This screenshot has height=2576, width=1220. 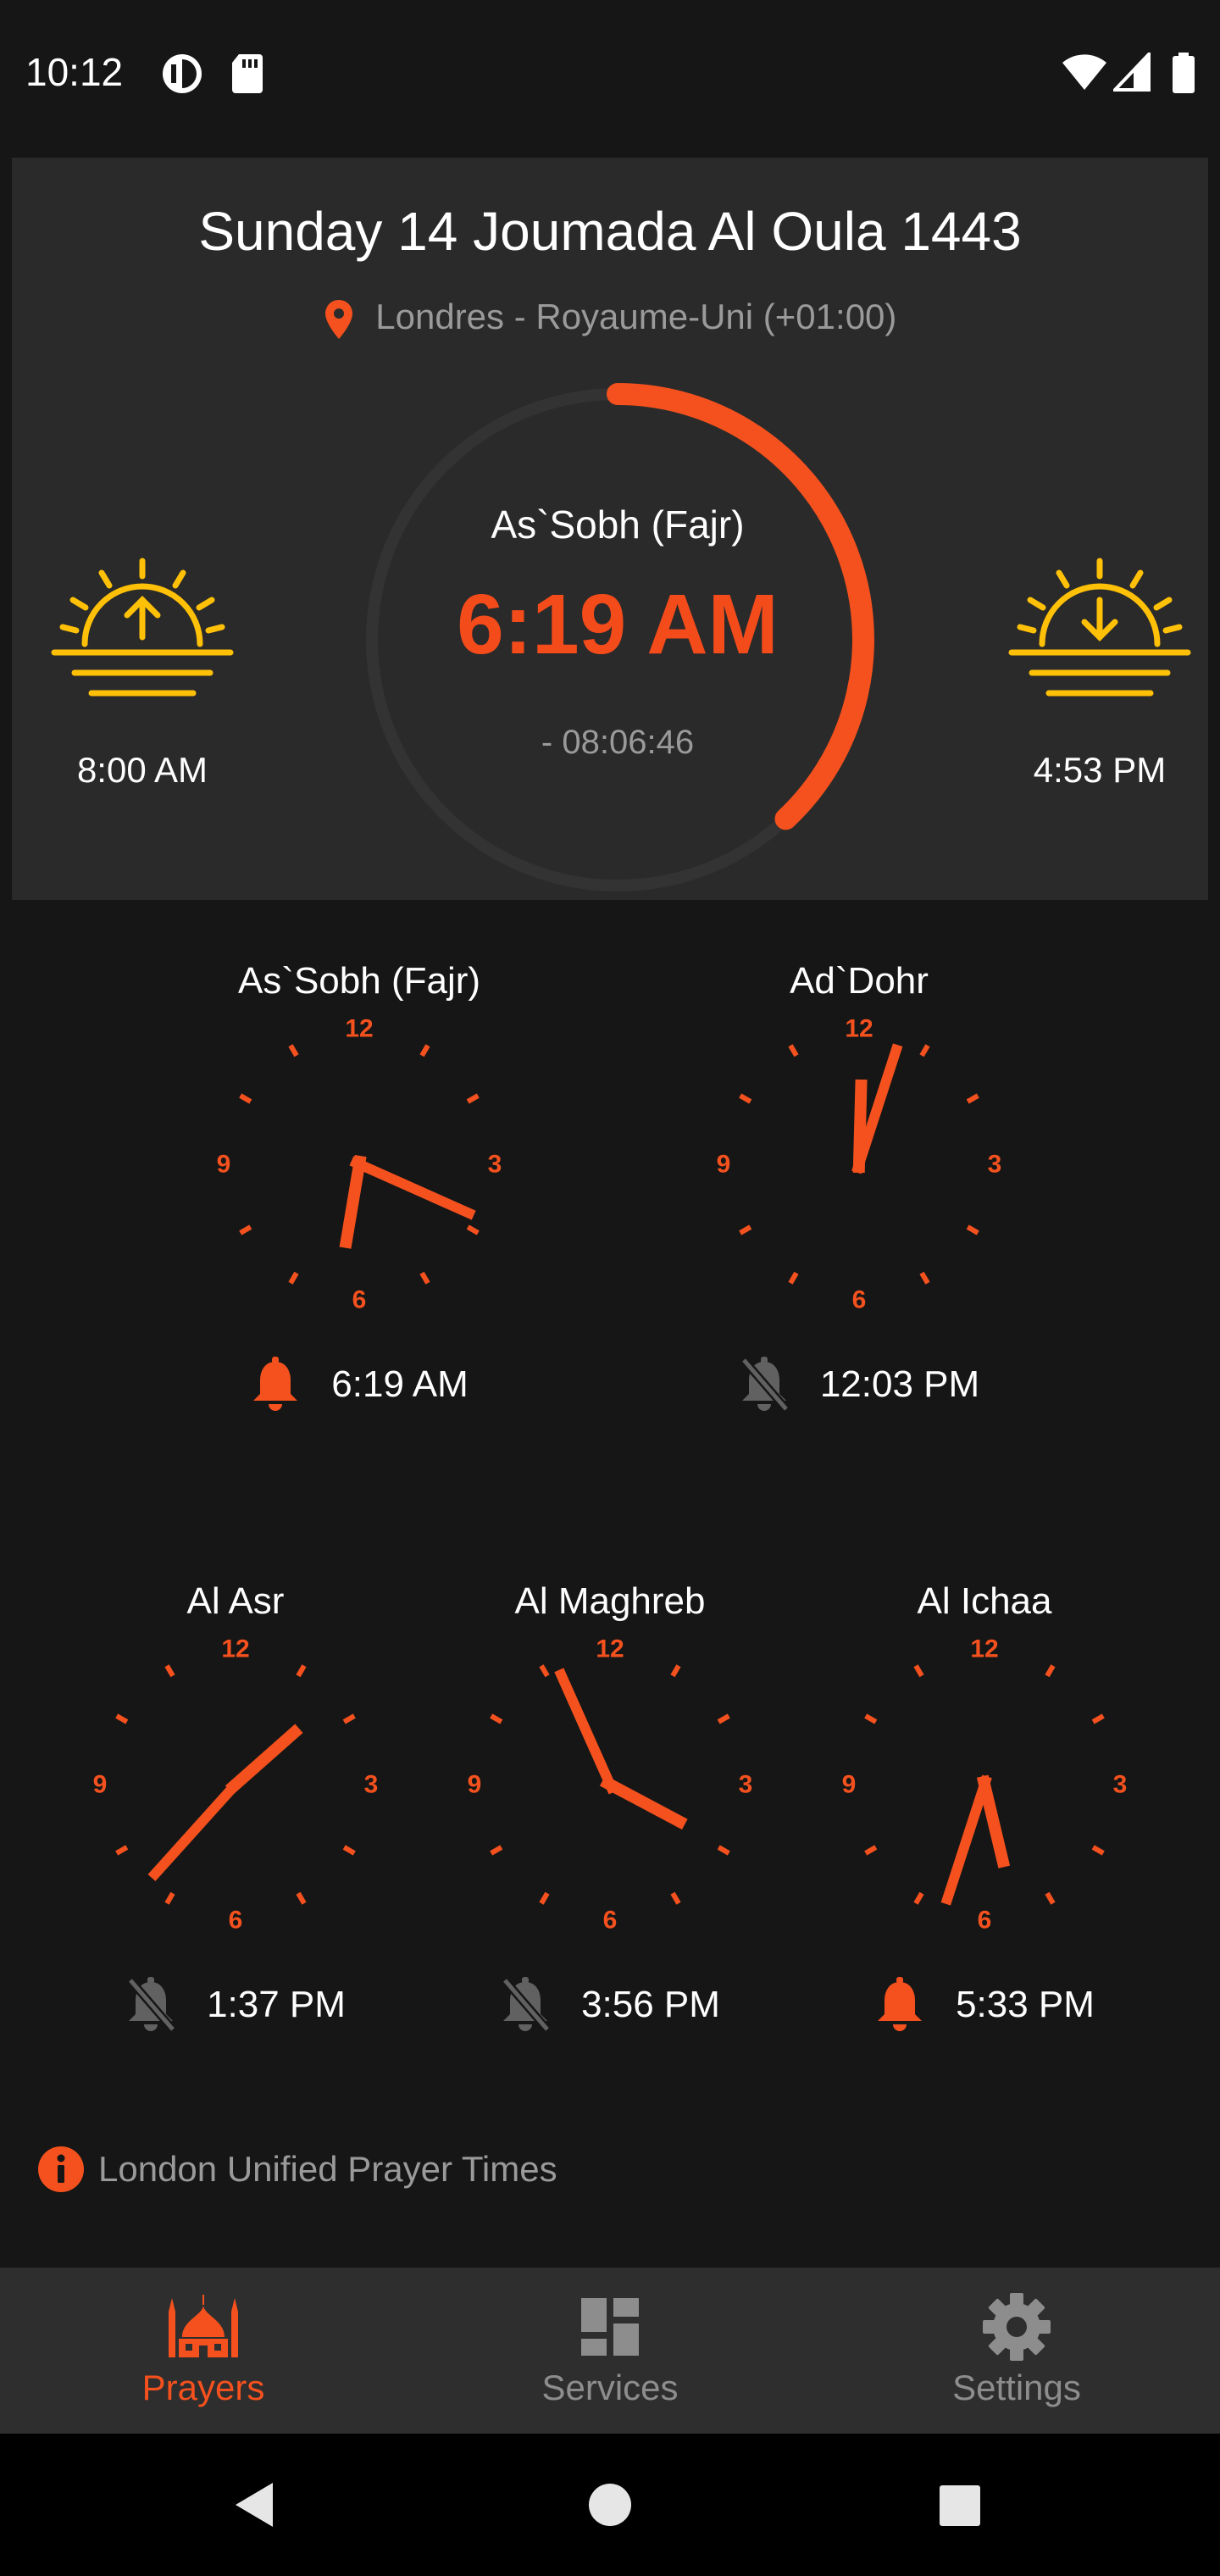 I want to click on recents-icon, so click(x=960, y=2505).